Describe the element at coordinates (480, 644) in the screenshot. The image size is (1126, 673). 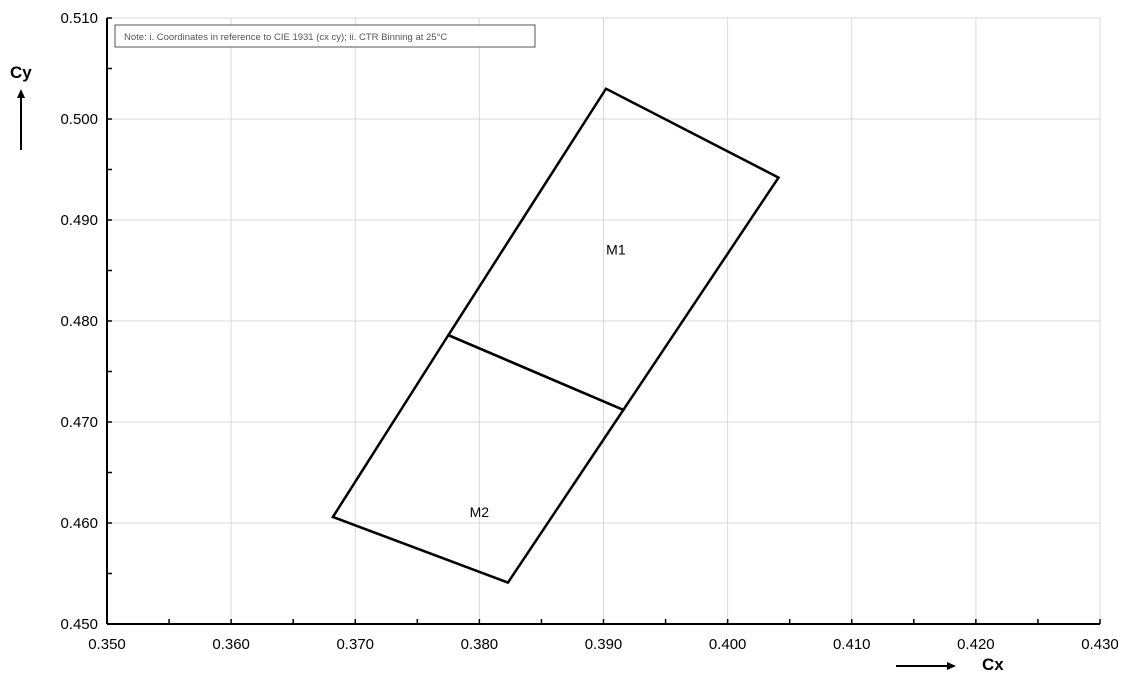
I see `x-tick-label: 0.380` at that location.